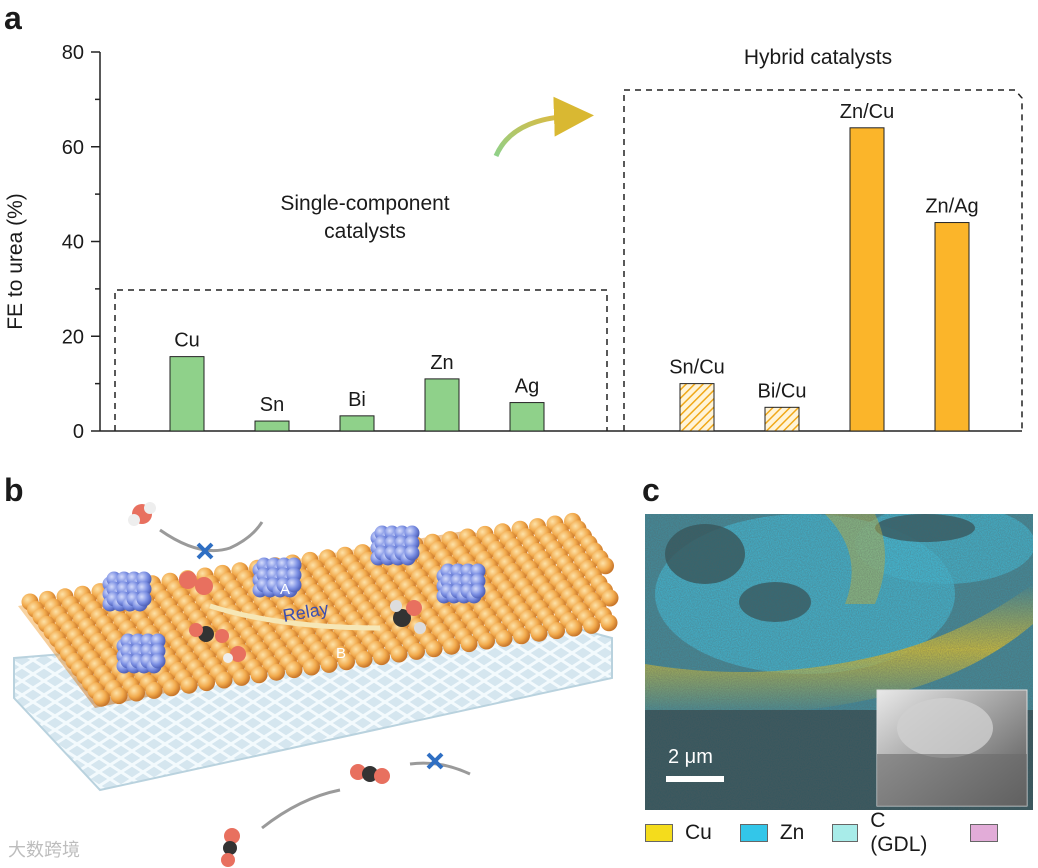  Describe the element at coordinates (698, 832) in the screenshot. I see `legend-label-cu: Cu` at that location.